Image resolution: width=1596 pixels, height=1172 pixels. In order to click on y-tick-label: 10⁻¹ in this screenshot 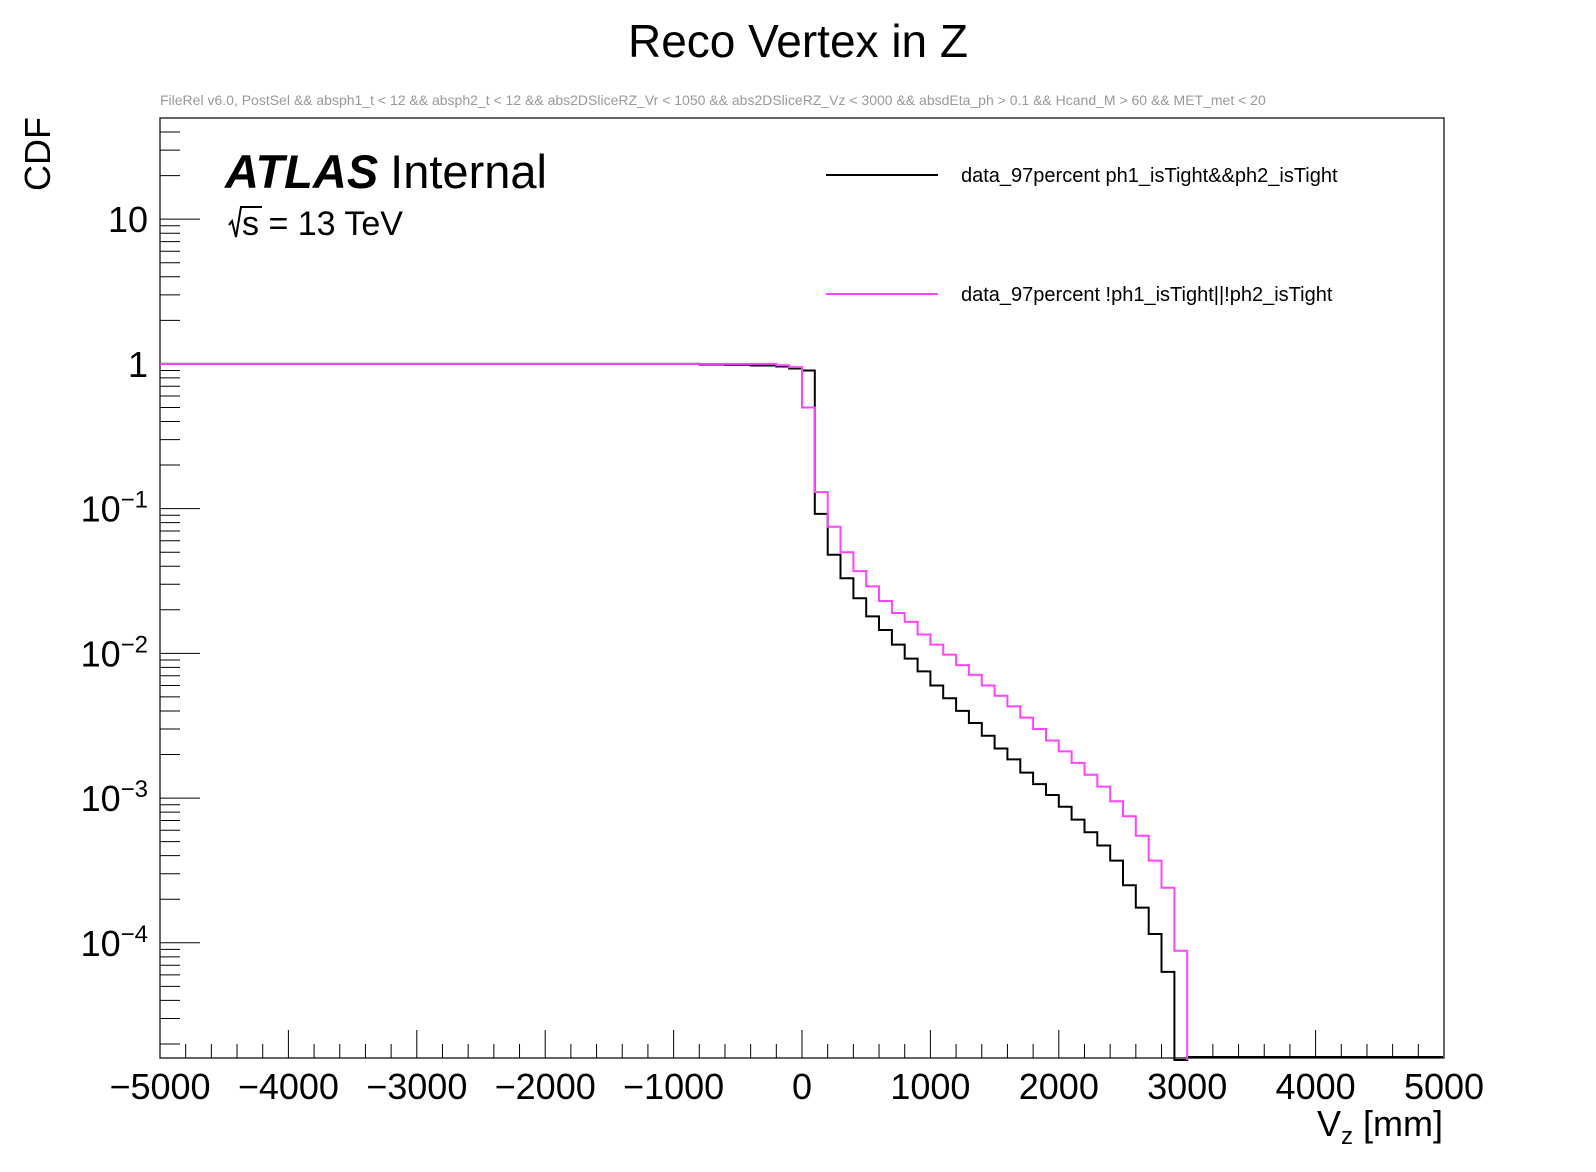, I will do `click(114, 508)`.